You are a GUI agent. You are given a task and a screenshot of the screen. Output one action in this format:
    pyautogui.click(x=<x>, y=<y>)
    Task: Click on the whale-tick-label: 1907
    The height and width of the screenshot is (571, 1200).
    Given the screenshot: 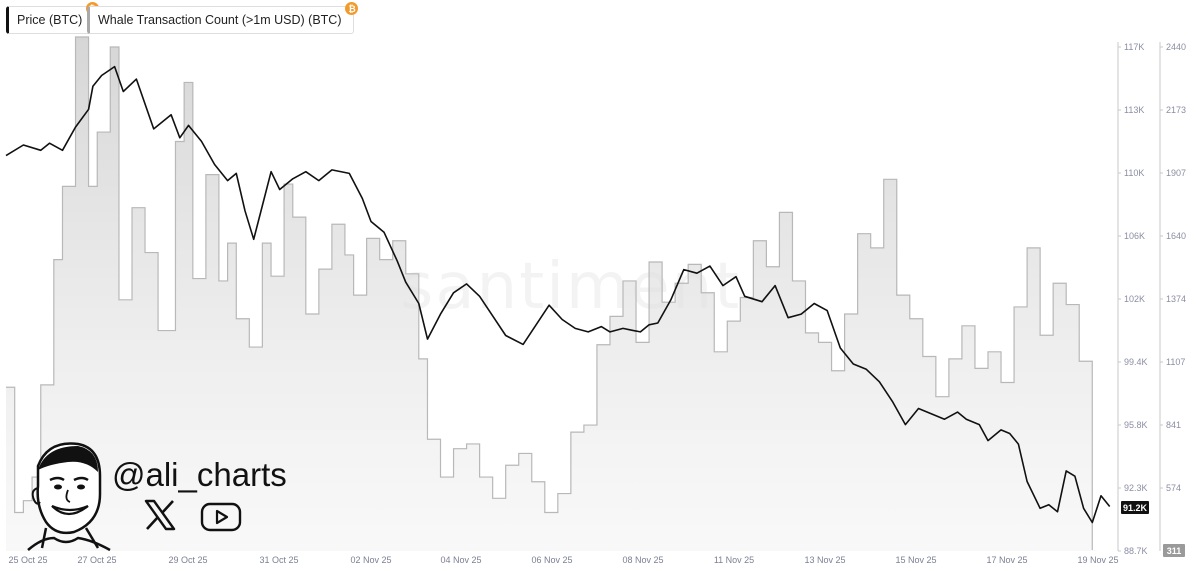 What is the action you would take?
    pyautogui.click(x=1176, y=173)
    